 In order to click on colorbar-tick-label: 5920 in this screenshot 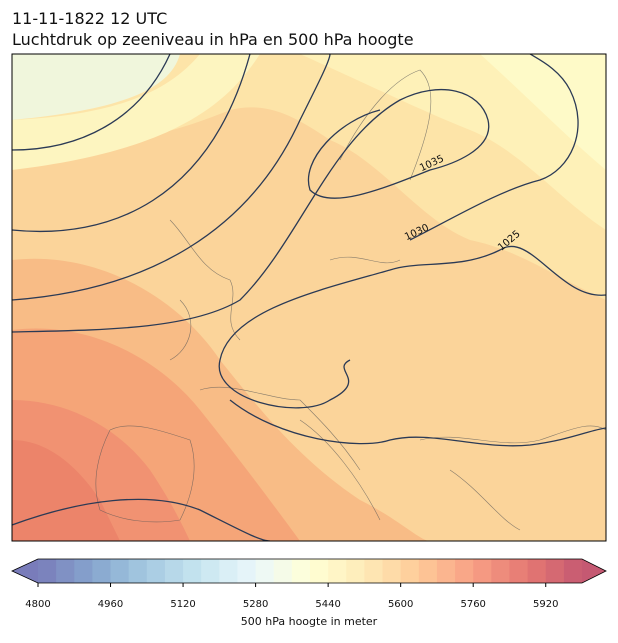, I will do `click(545, 604)`.